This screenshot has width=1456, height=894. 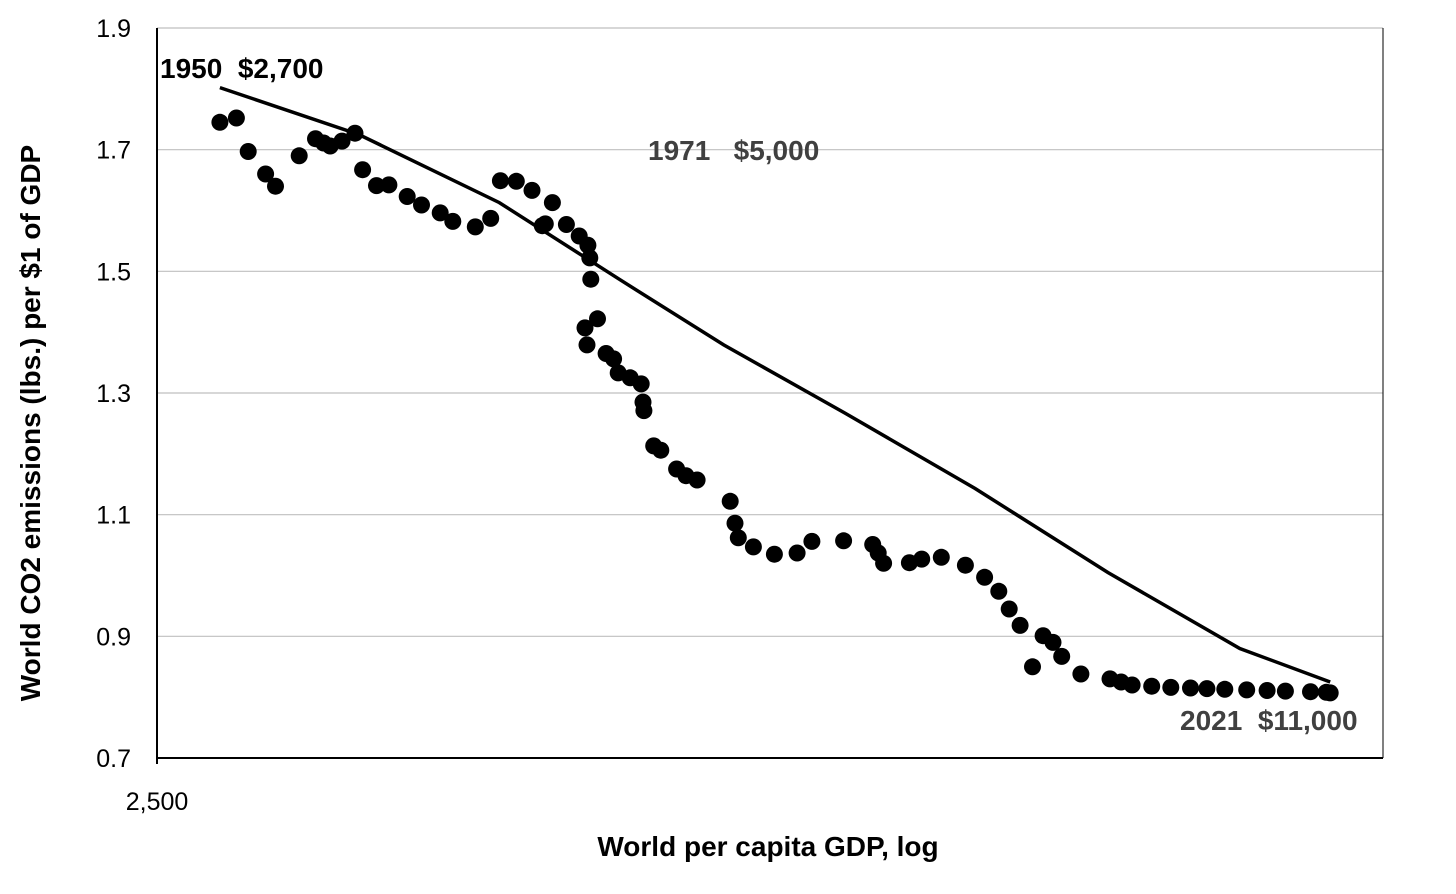 What do you see at coordinates (733, 150) in the screenshot?
I see `annotation-1971: 1971 $5,000` at bounding box center [733, 150].